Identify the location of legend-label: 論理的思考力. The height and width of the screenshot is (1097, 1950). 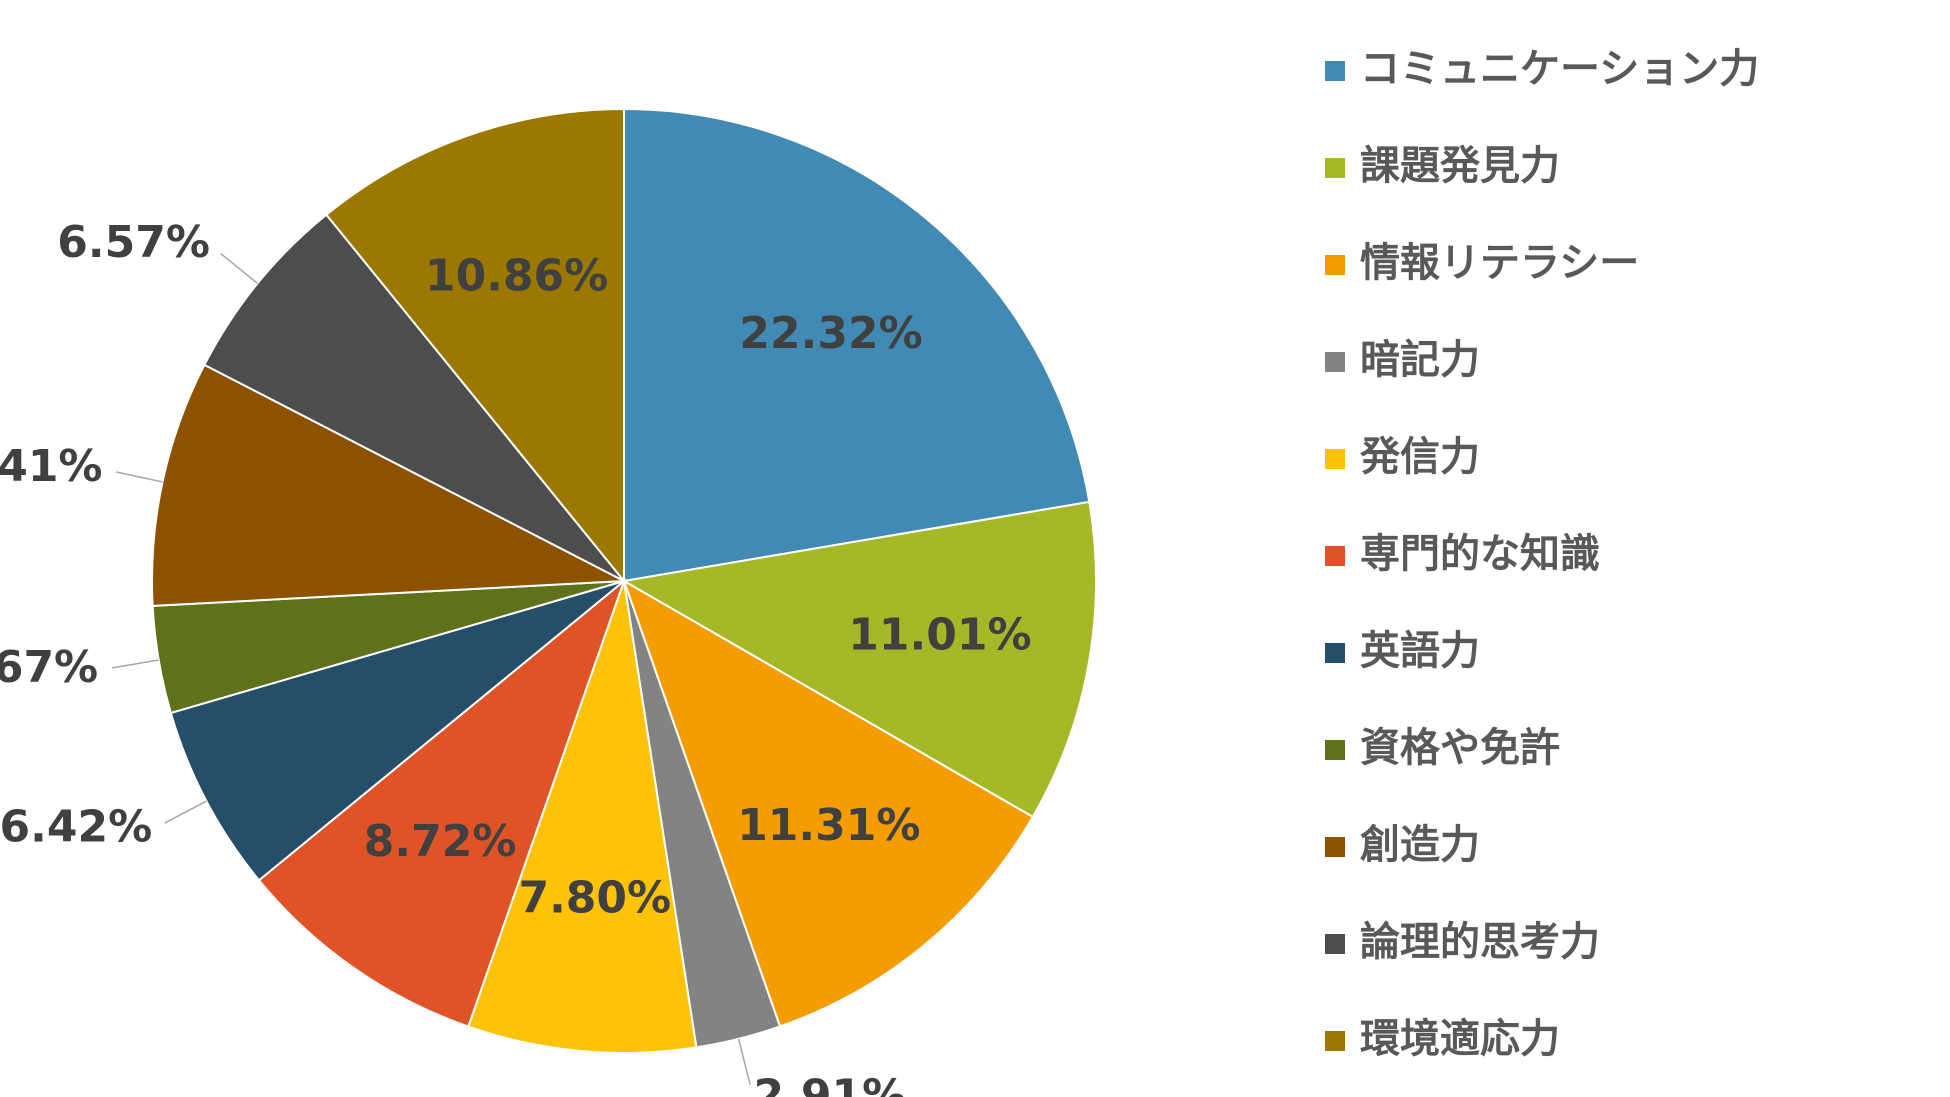
(1480, 942).